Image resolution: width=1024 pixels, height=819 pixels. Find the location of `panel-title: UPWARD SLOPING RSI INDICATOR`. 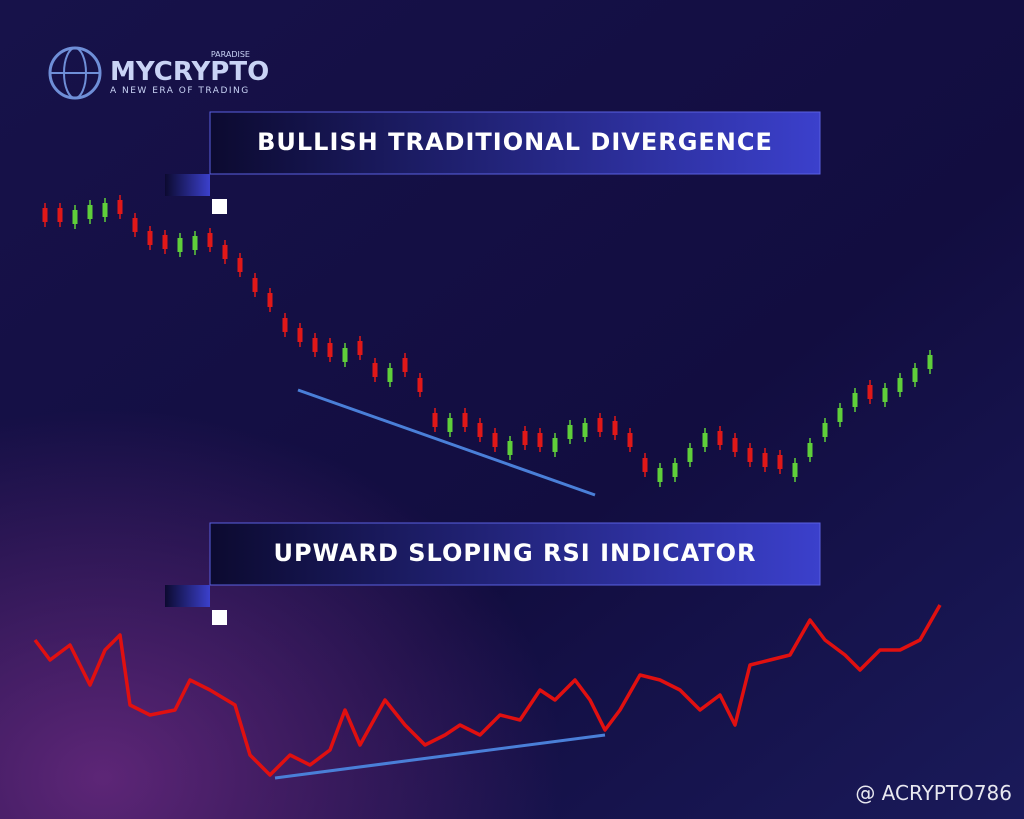

panel-title: UPWARD SLOPING RSI INDICATOR is located at coordinates (514, 553).